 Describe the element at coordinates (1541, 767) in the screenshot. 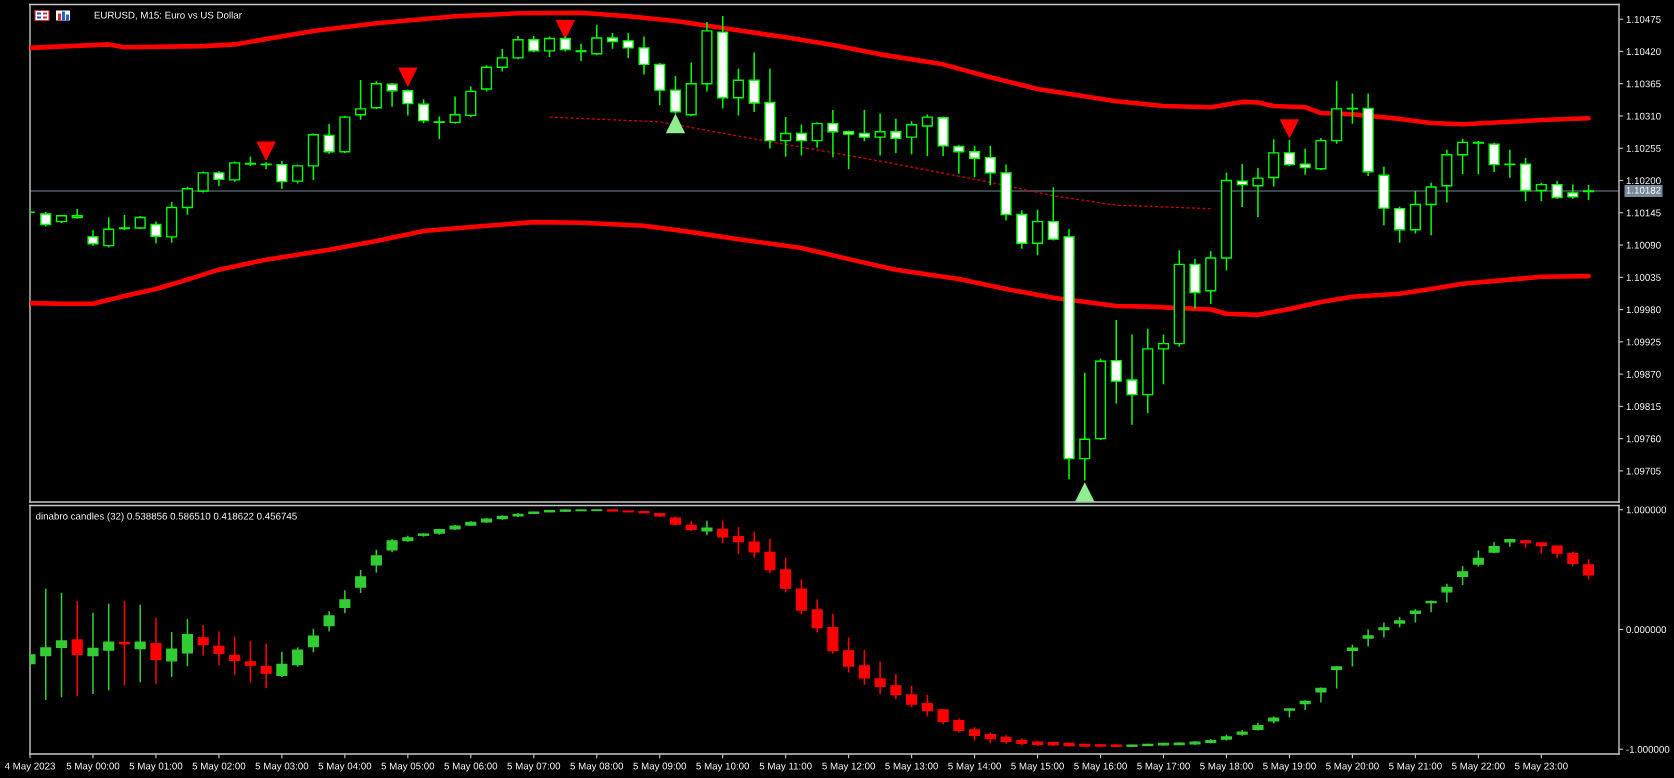

I see `x-tick-label: 5 May 23:00` at that location.